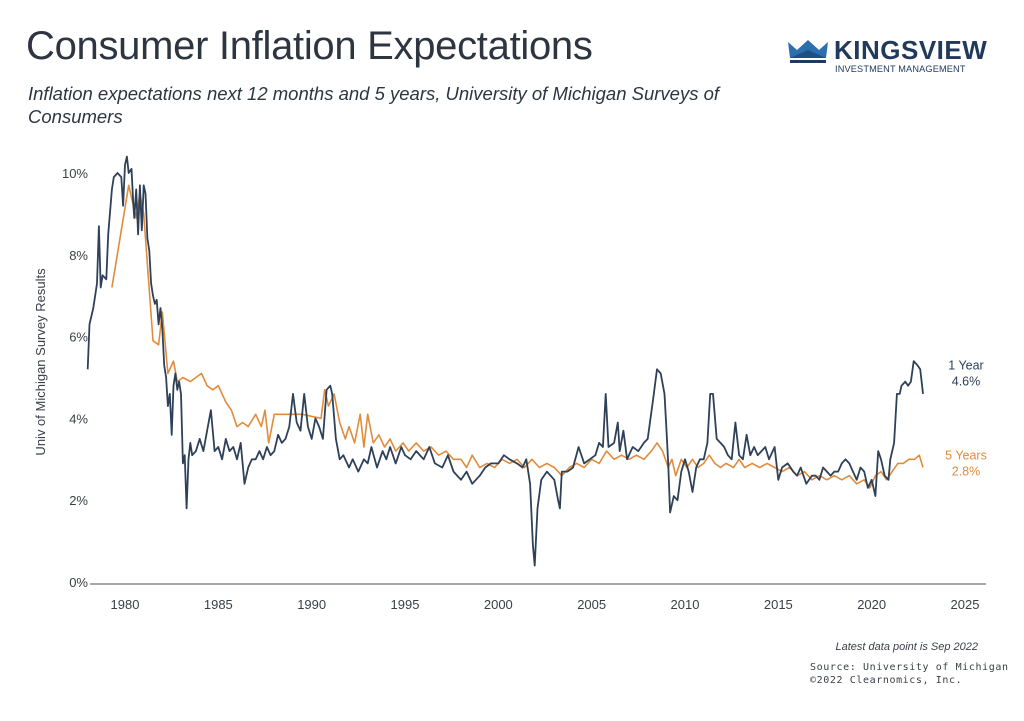  What do you see at coordinates (685, 604) in the screenshot?
I see `x-tick-label: 2010` at bounding box center [685, 604].